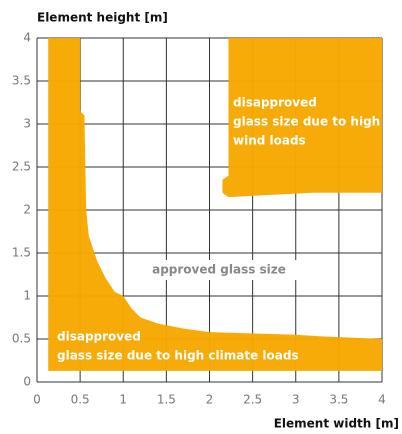 The width and height of the screenshot is (402, 434). I want to click on y-tick-label: 2.5, so click(21, 167).